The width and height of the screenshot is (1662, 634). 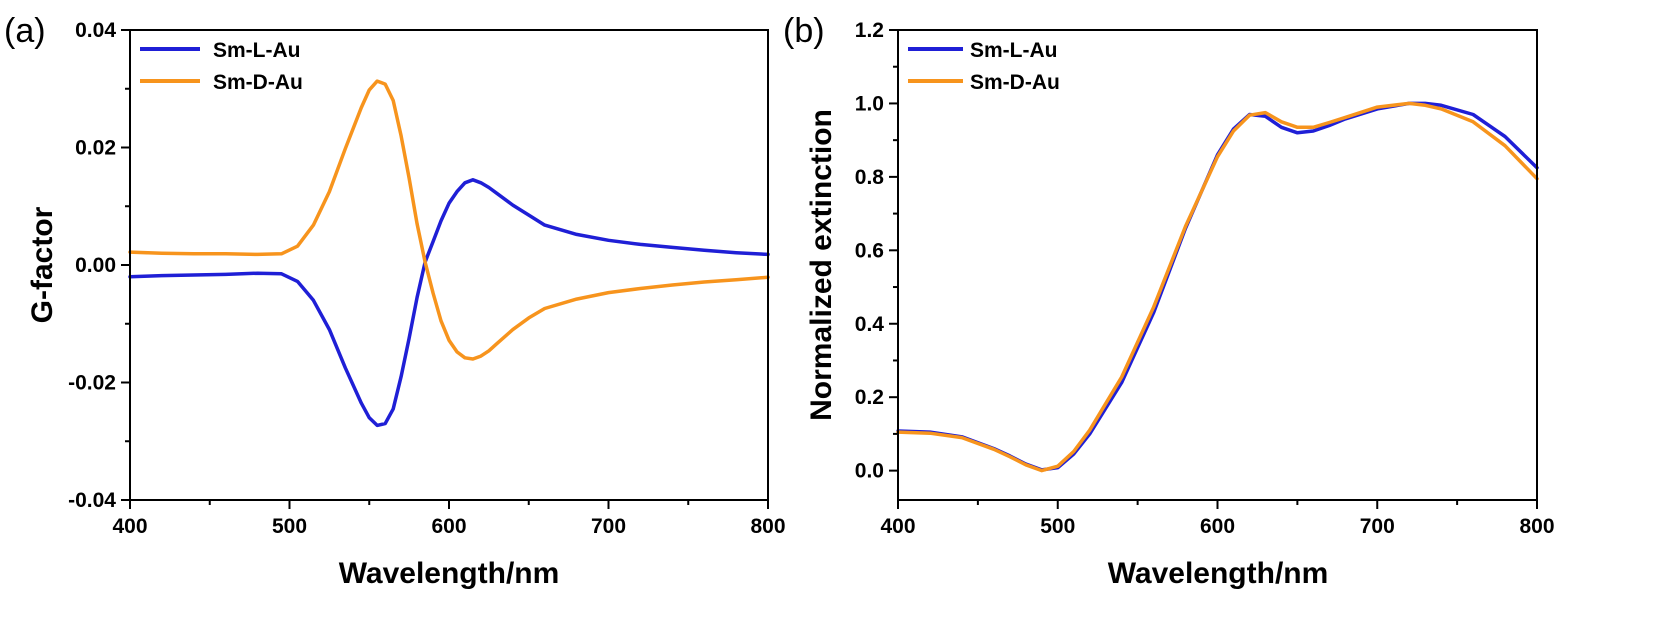 What do you see at coordinates (92, 500) in the screenshot?
I see `panel-a-y-tick-label: -0.04` at bounding box center [92, 500].